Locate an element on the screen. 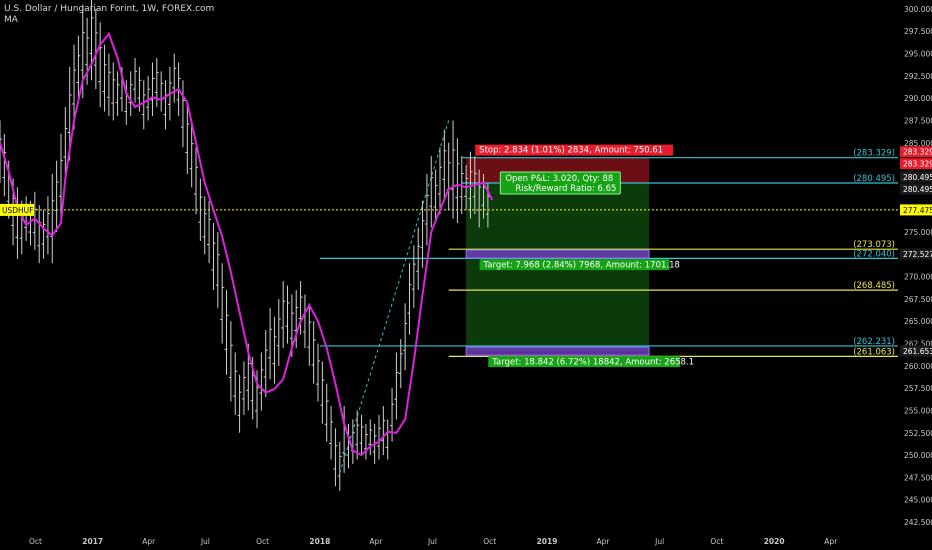  pnl-label-box is located at coordinates (560, 183).